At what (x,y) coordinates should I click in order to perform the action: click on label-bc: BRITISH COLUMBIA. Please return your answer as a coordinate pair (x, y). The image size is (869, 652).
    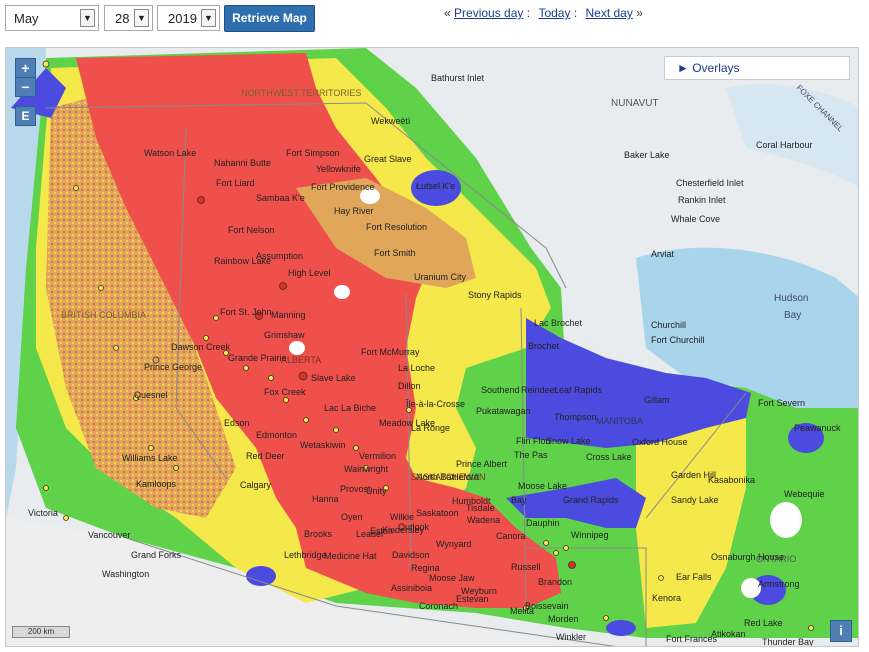
    Looking at the image, I should click on (103, 315).